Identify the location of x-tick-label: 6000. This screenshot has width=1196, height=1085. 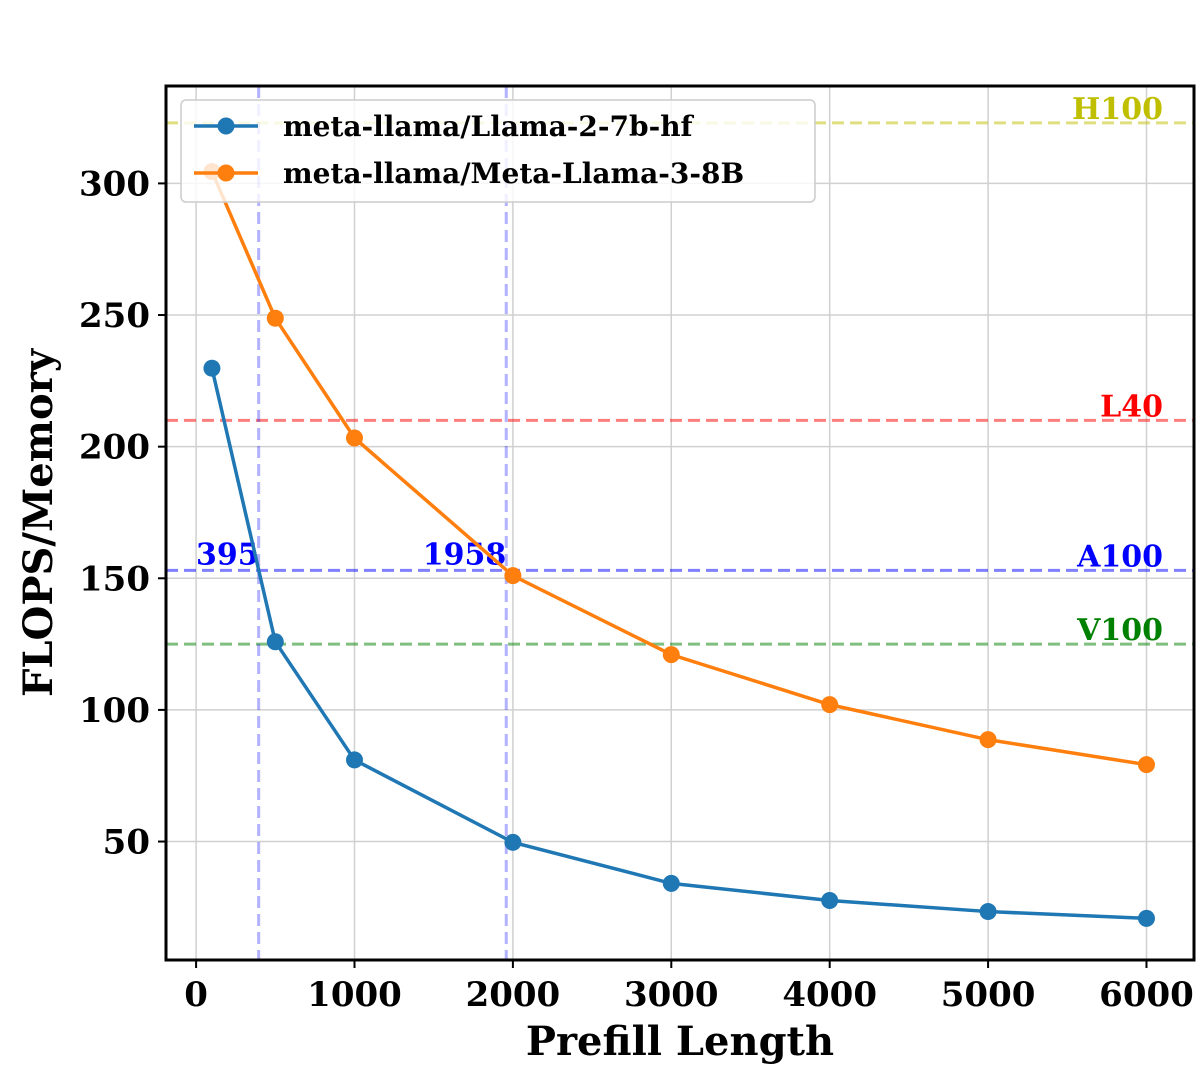
(1146, 995).